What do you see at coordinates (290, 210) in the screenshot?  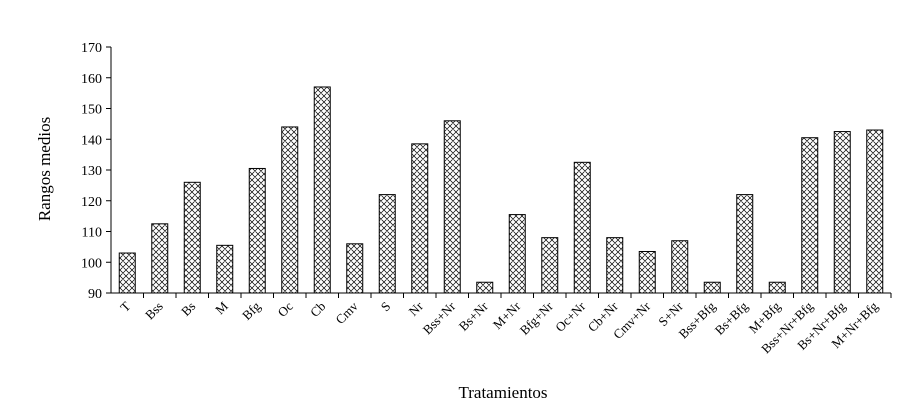 I see `bar-oc` at bounding box center [290, 210].